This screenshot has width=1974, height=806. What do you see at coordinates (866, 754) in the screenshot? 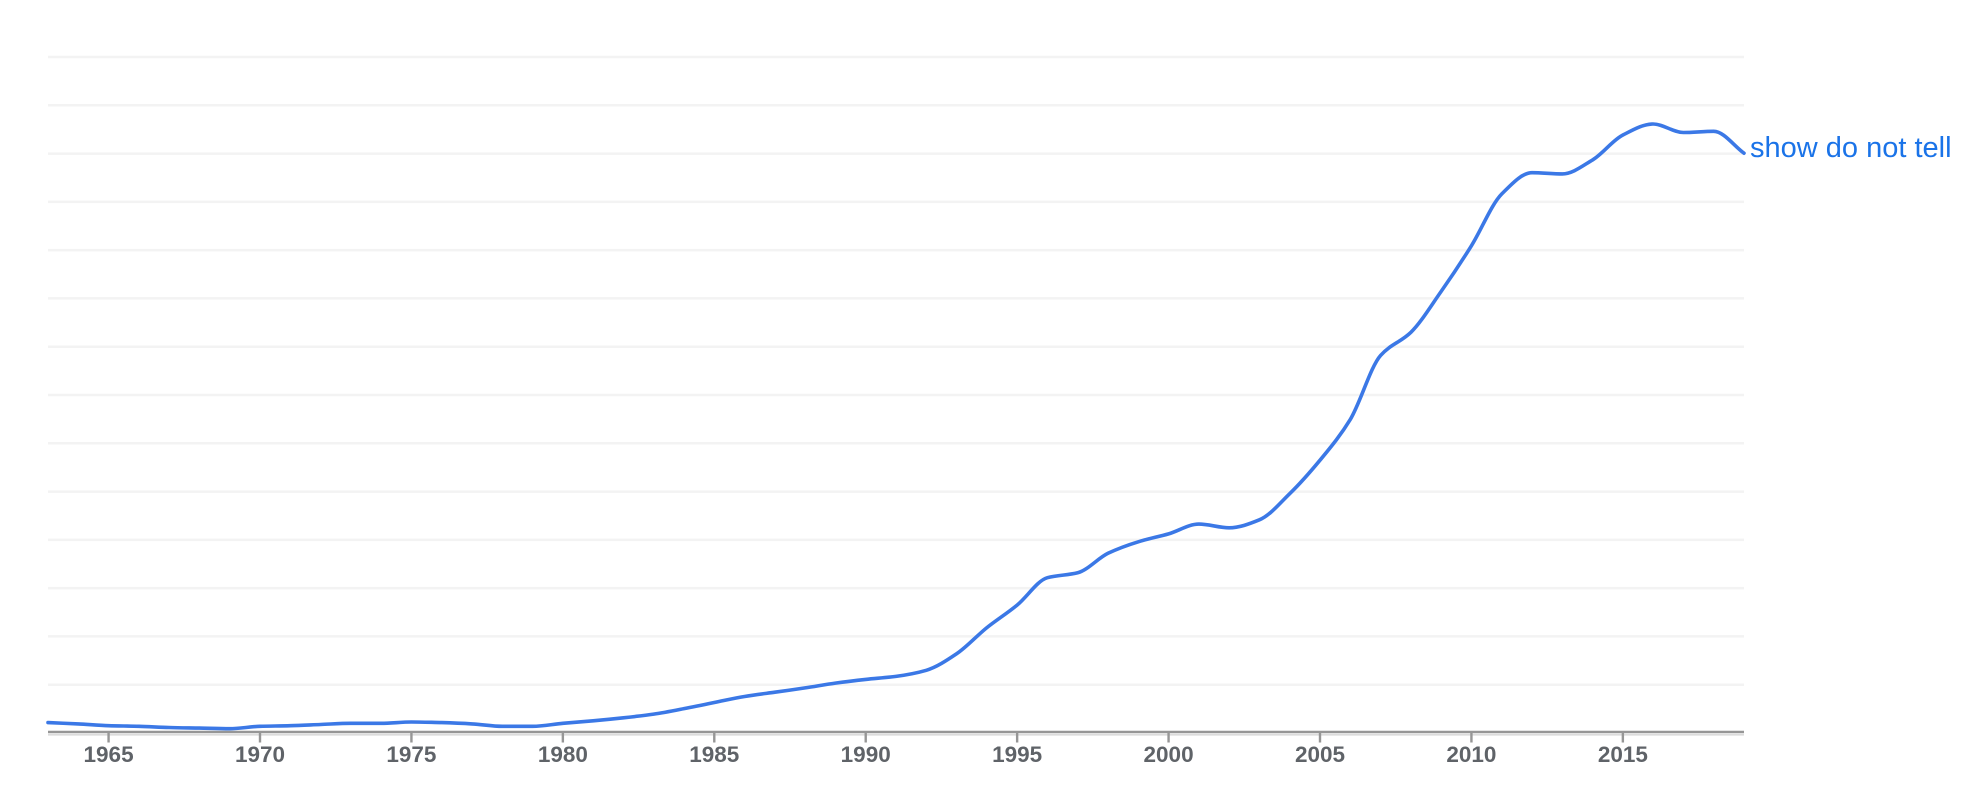
I see `x-tick-label: 1990` at bounding box center [866, 754].